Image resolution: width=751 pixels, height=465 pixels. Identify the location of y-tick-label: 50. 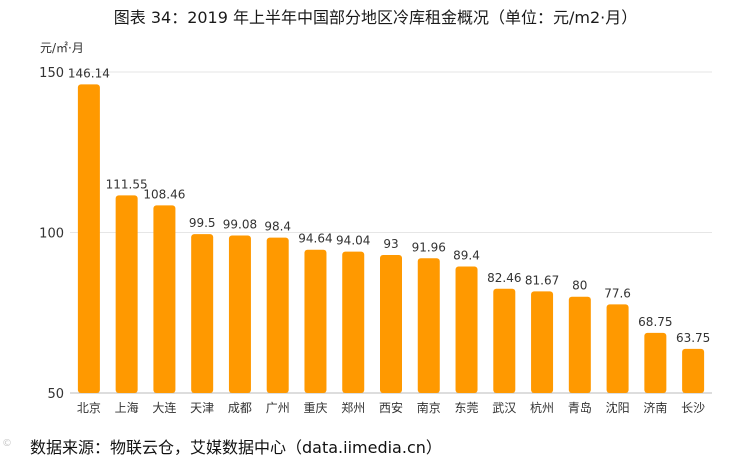
(55, 394).